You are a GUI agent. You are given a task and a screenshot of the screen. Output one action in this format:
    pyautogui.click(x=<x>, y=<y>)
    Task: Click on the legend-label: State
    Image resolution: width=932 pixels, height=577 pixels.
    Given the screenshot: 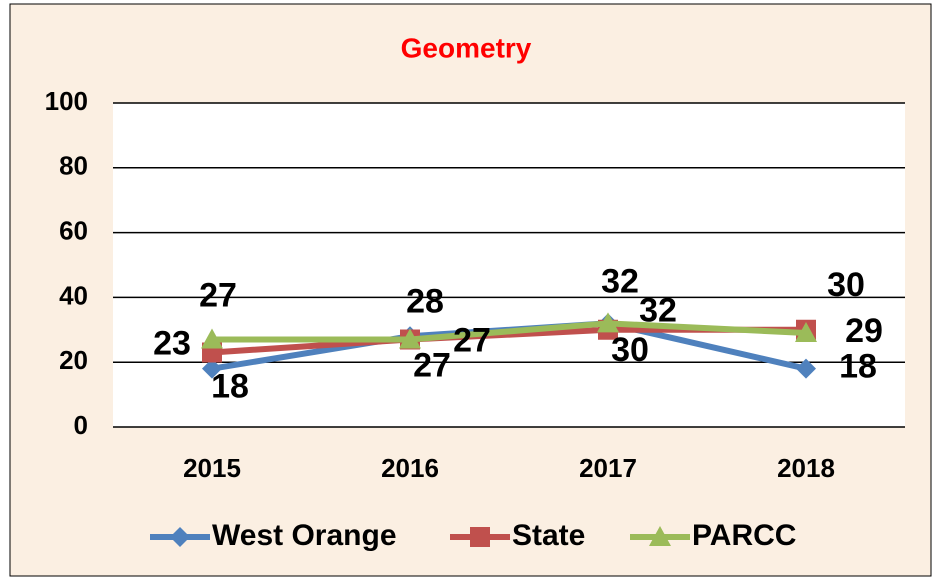 What is the action you would take?
    pyautogui.click(x=548, y=535)
    